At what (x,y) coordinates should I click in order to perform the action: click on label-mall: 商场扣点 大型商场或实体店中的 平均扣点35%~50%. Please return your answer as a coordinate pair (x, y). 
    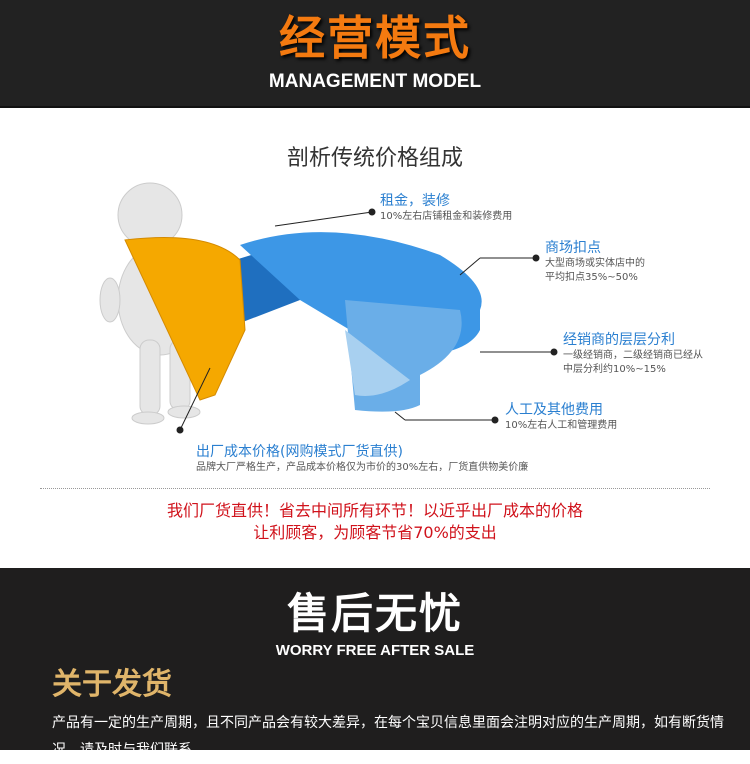
    Looking at the image, I should click on (595, 261).